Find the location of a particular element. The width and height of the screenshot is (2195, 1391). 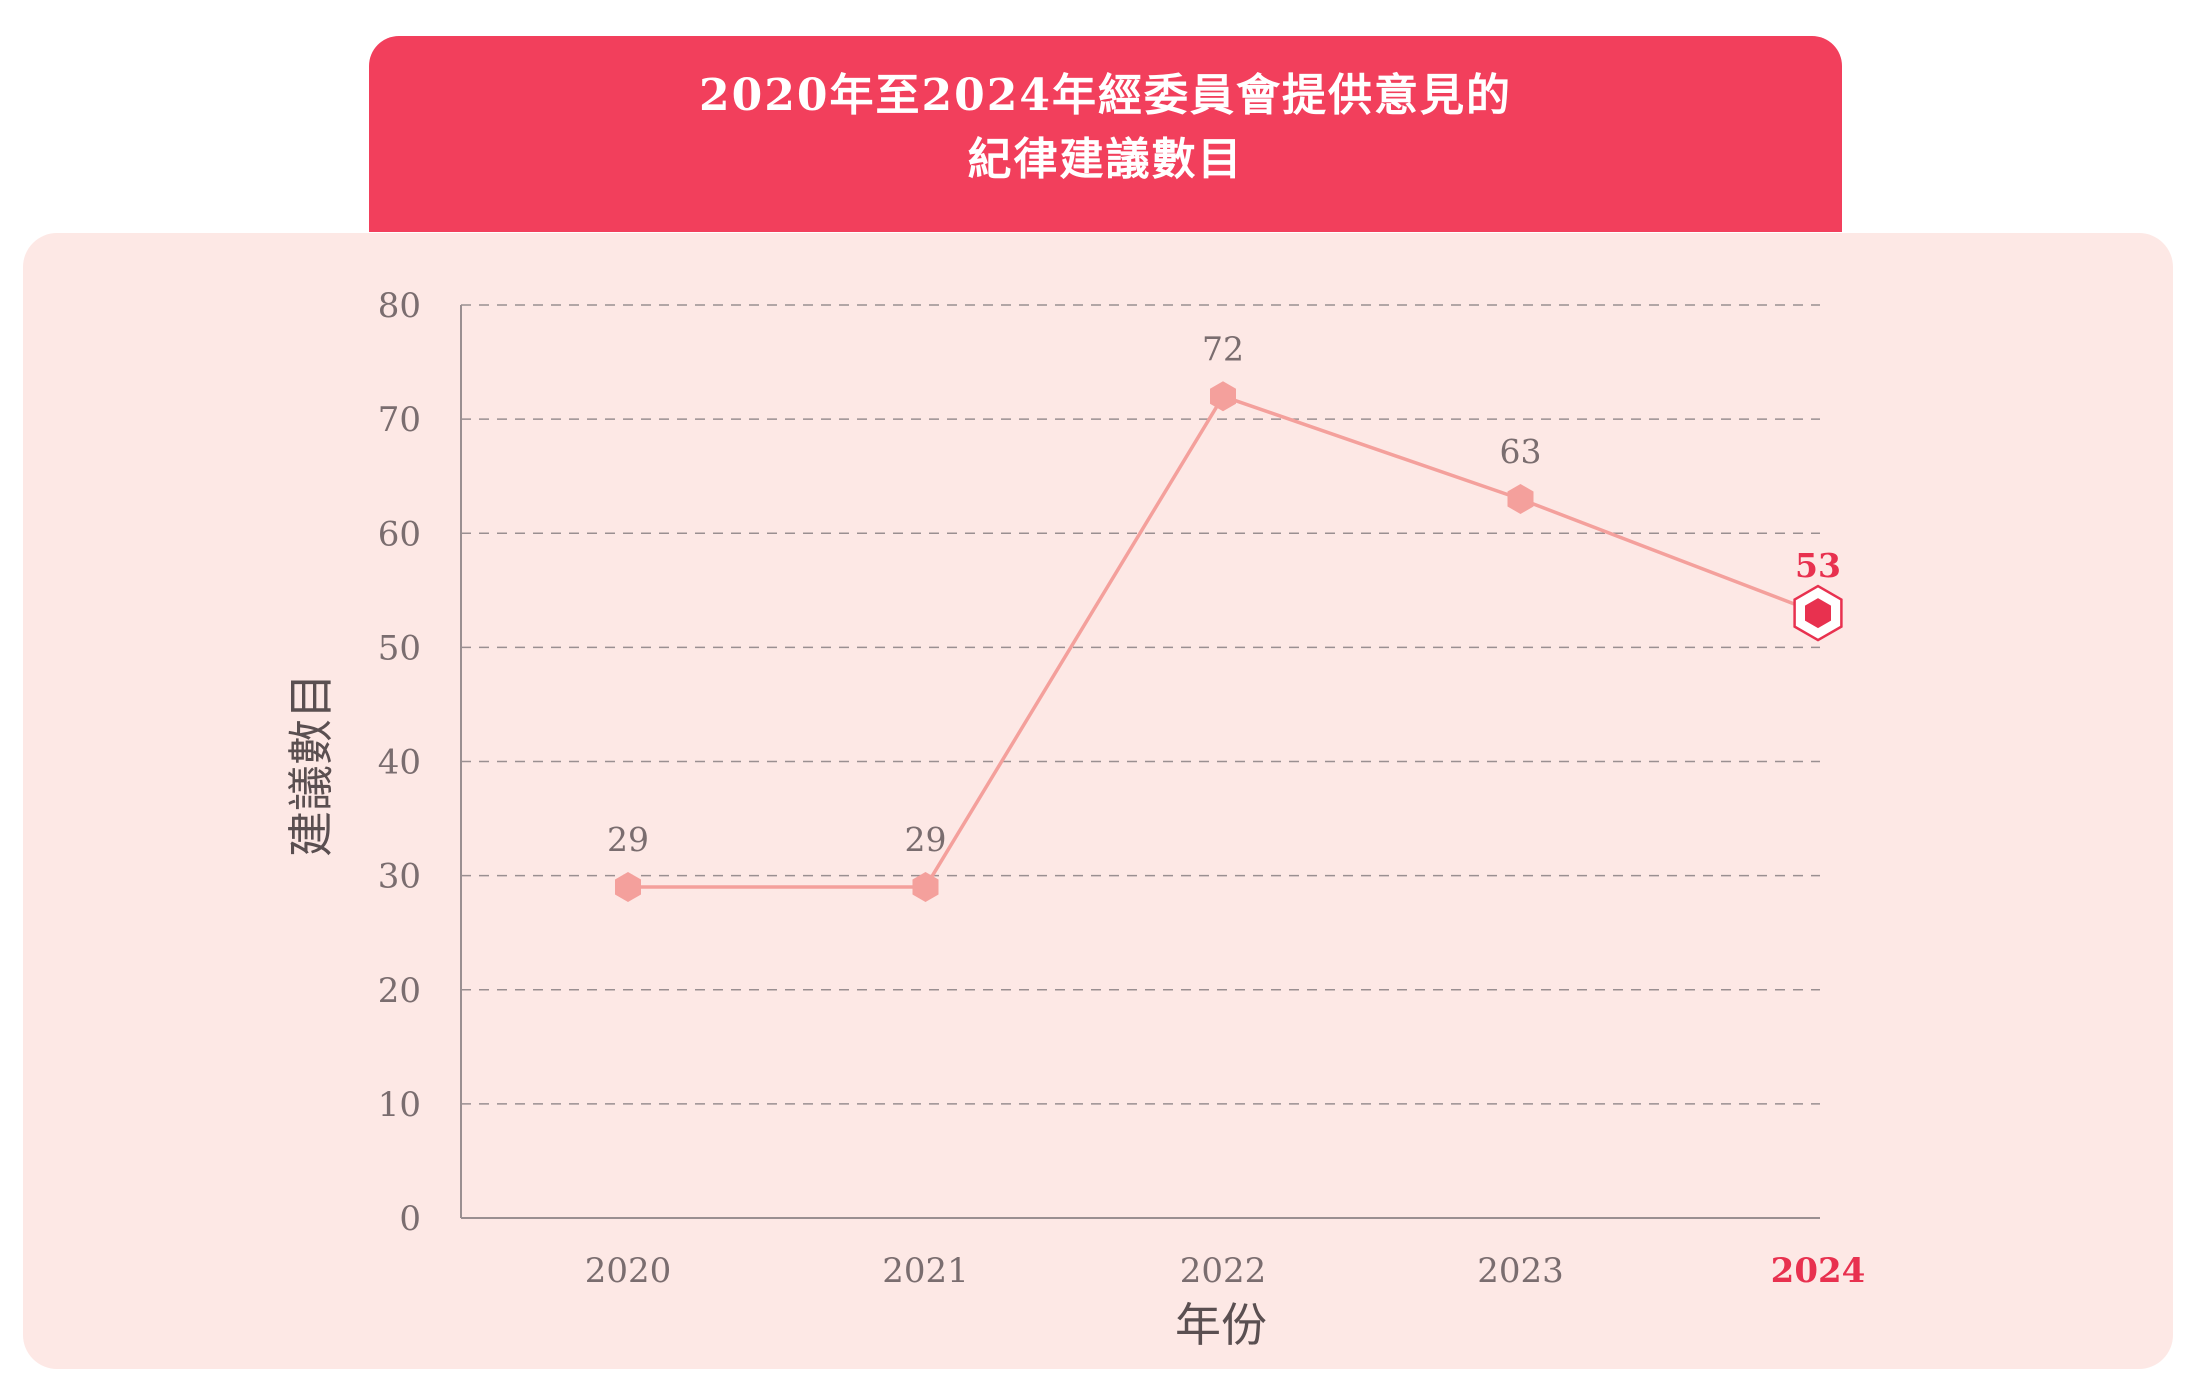

data-label: 72 is located at coordinates (1223, 348).